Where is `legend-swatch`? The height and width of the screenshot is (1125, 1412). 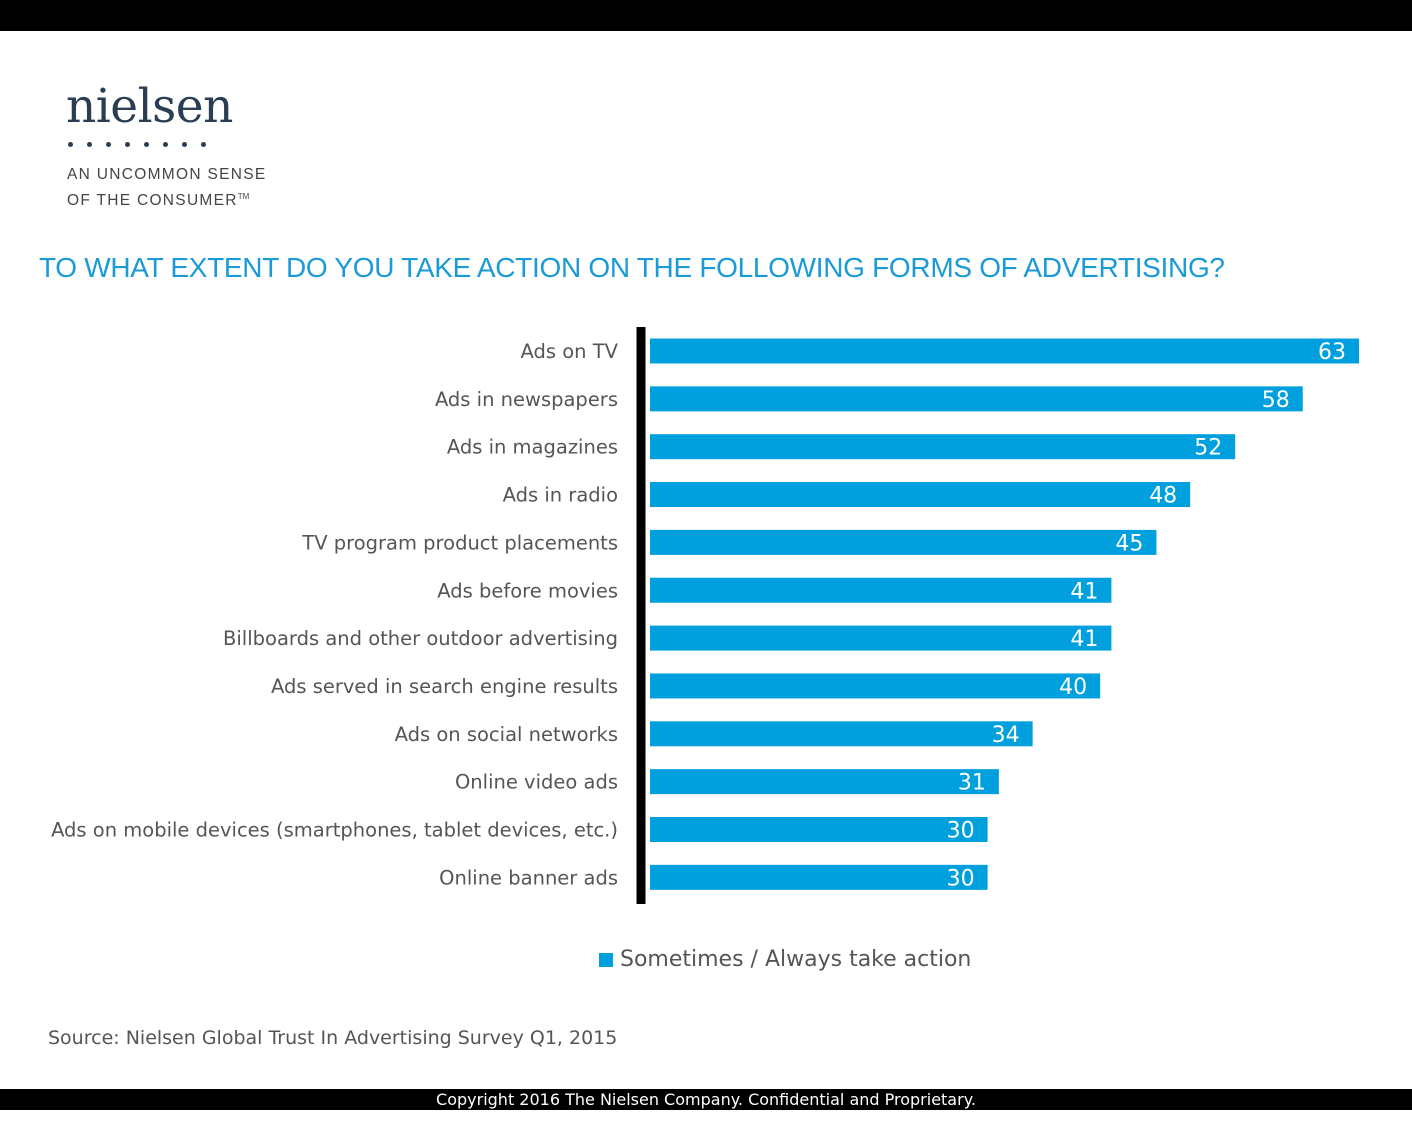 legend-swatch is located at coordinates (606, 959).